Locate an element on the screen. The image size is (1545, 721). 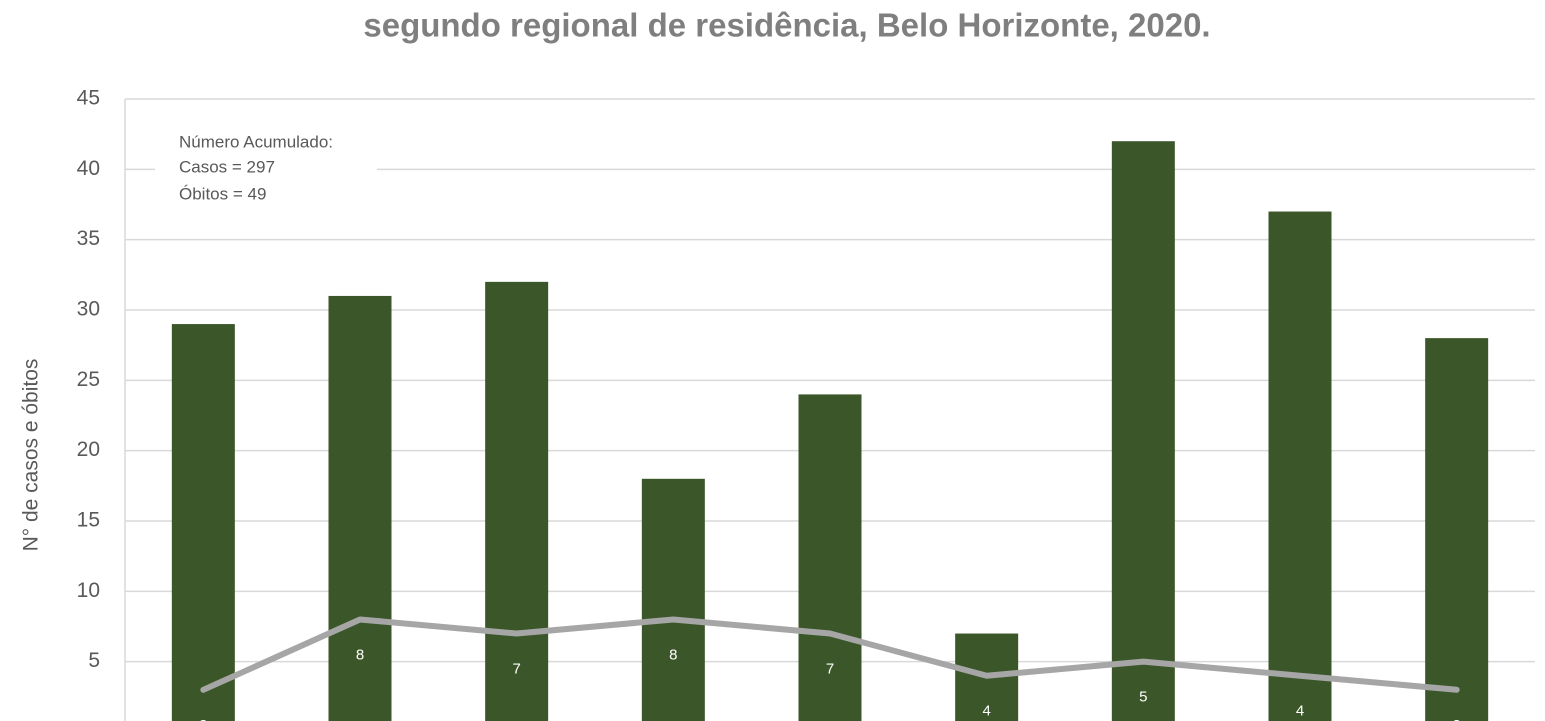
line is located at coordinates (830, 654).